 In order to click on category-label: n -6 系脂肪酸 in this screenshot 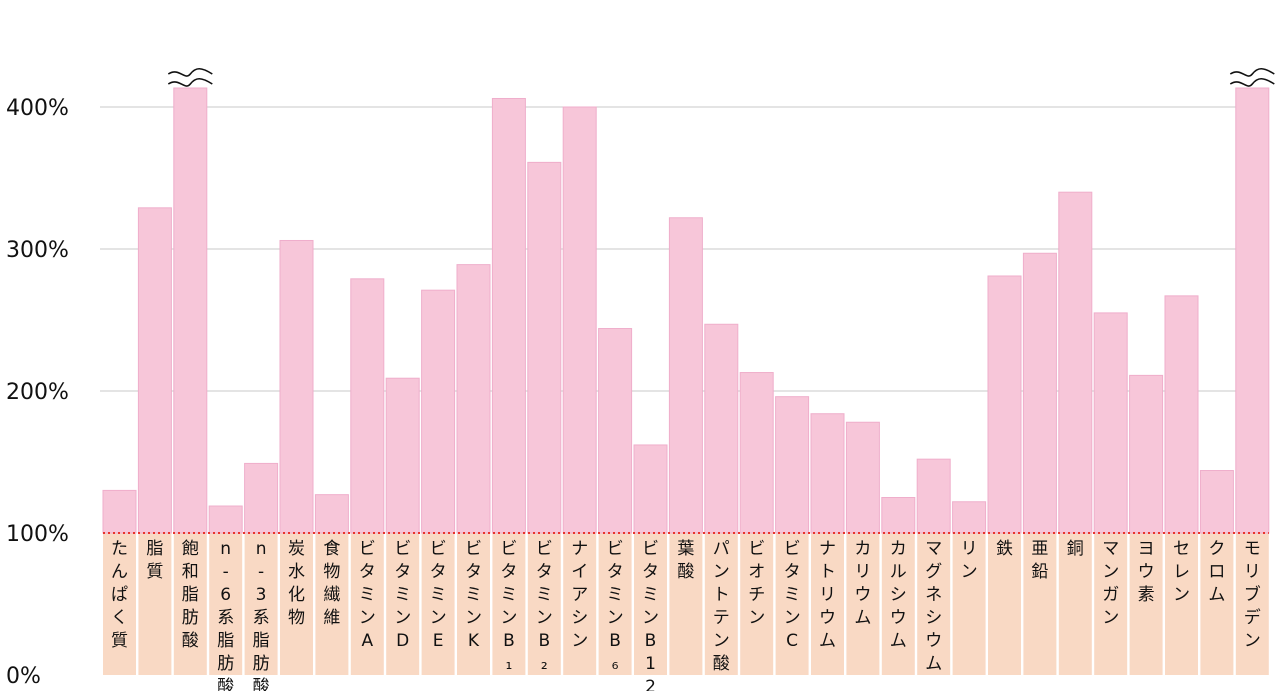, I will do `click(225, 615)`.